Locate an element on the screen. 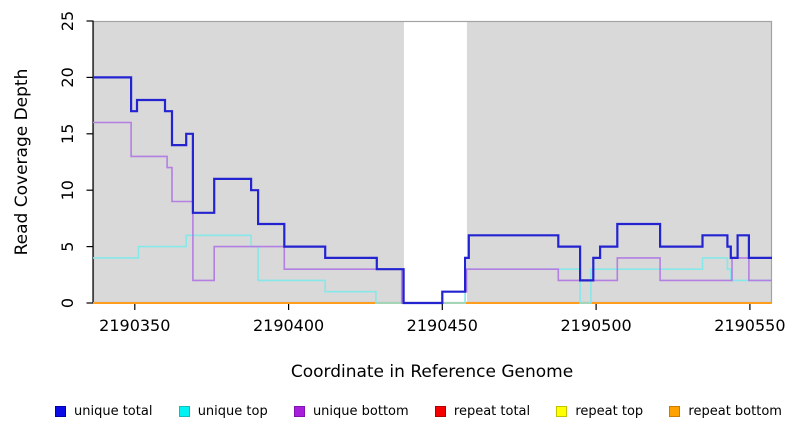 The image size is (792, 432). legend-label-unique-bottom: unique bottom is located at coordinates (360, 411).